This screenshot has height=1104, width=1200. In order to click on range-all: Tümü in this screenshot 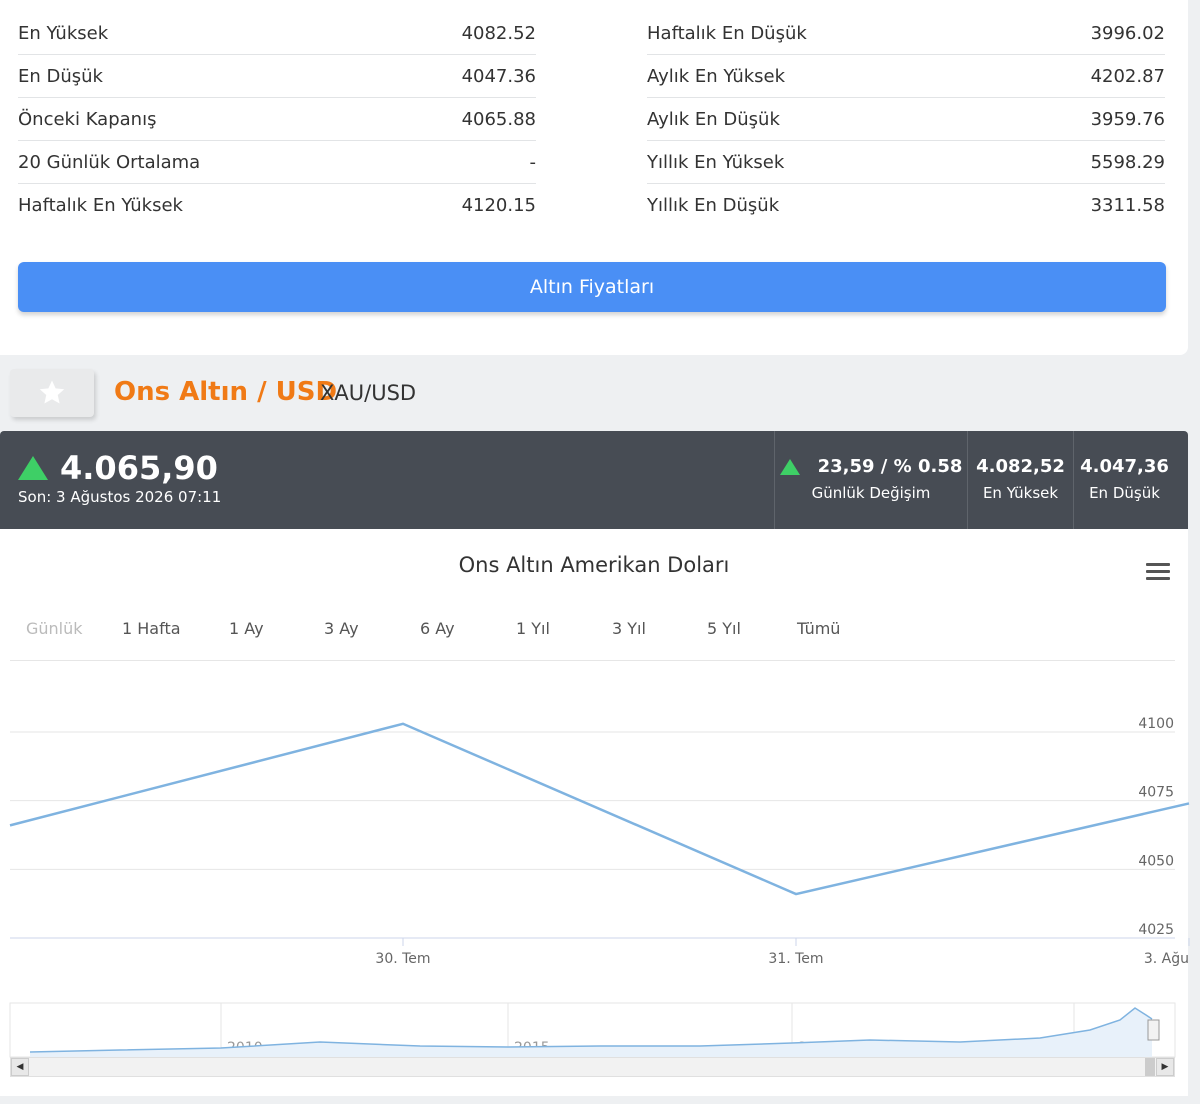, I will do `click(819, 628)`.